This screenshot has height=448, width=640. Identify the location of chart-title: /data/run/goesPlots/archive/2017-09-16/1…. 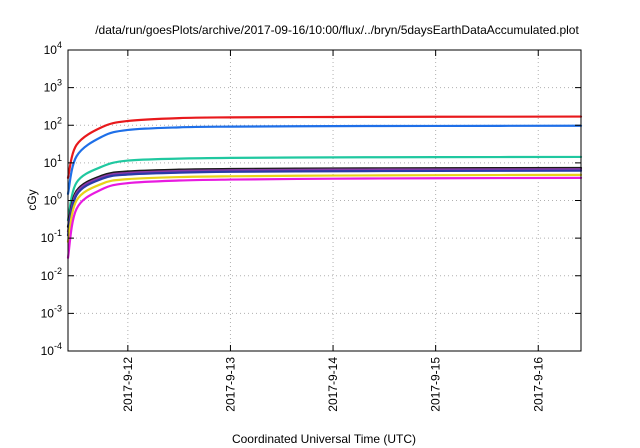
(337, 30).